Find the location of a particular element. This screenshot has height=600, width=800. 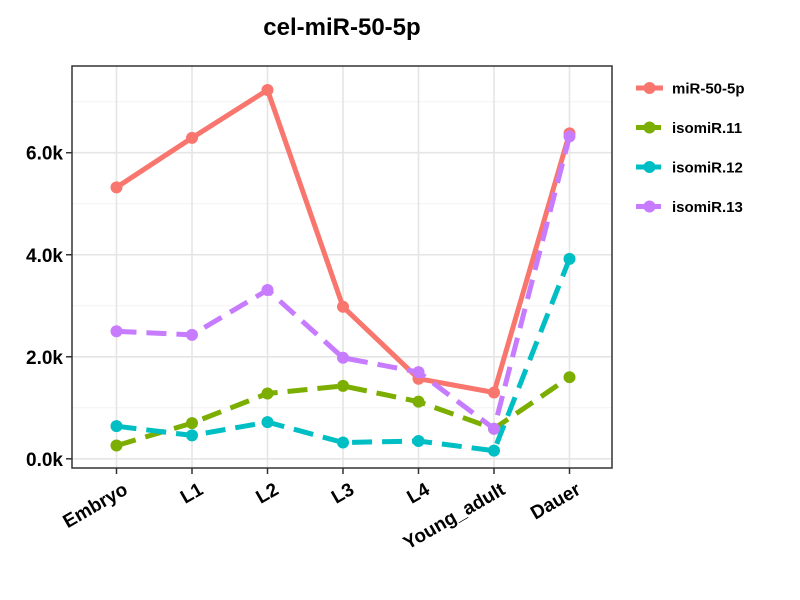

y-tick-label: 6.0k is located at coordinates (44, 154).